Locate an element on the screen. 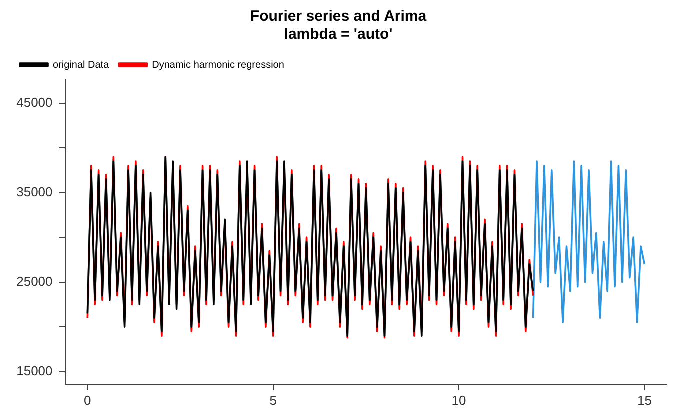  y-tick-label: 25000 is located at coordinates (34, 281).